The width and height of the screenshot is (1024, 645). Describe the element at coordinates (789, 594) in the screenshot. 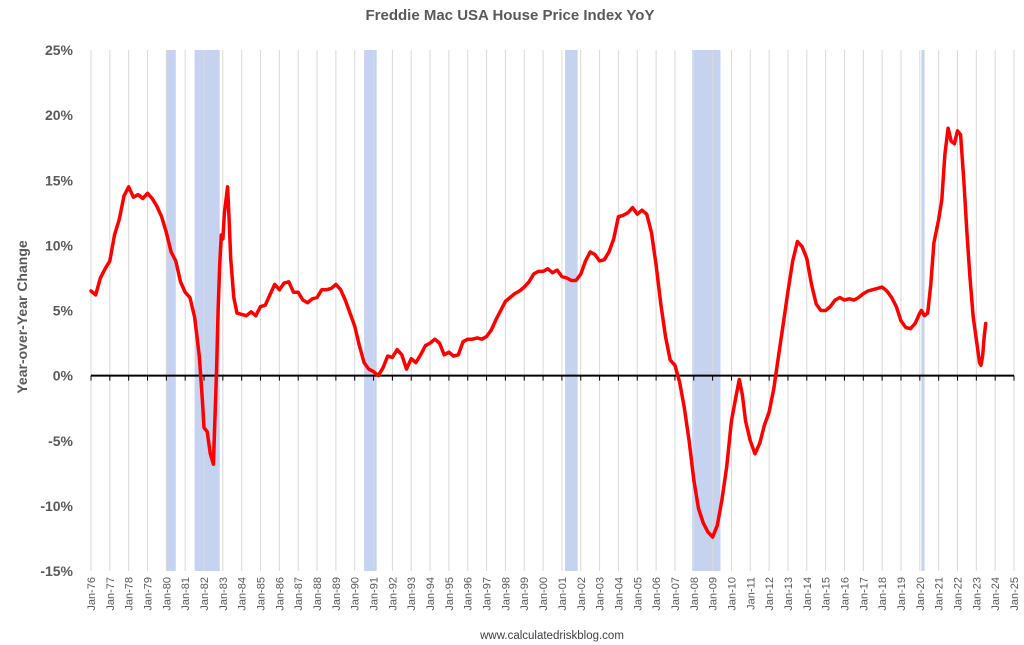

I see `x-tick-label: Jan-13` at that location.